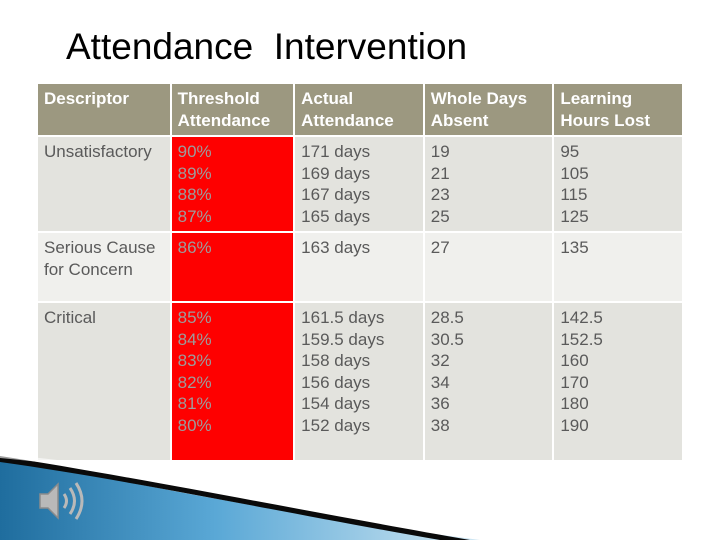 This screenshot has width=720, height=540. Describe the element at coordinates (488, 109) in the screenshot. I see `header-whole-days-absent: Whole Days Absent` at that location.